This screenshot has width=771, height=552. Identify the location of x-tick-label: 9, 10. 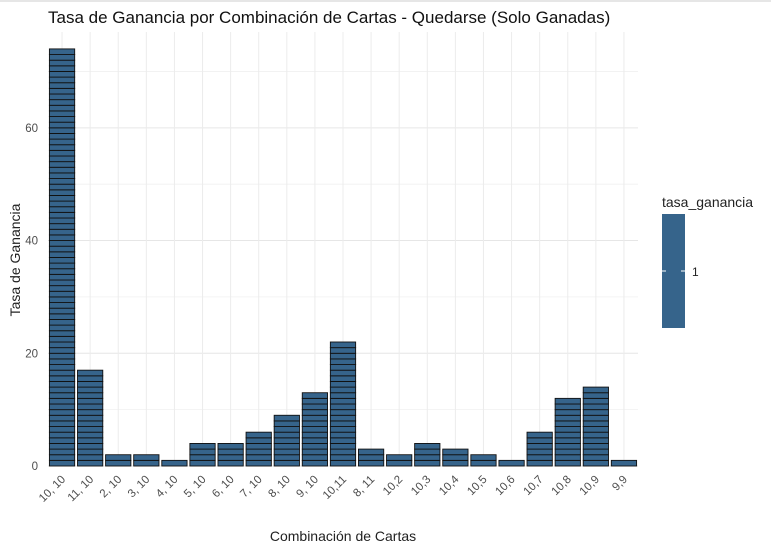
(307, 487).